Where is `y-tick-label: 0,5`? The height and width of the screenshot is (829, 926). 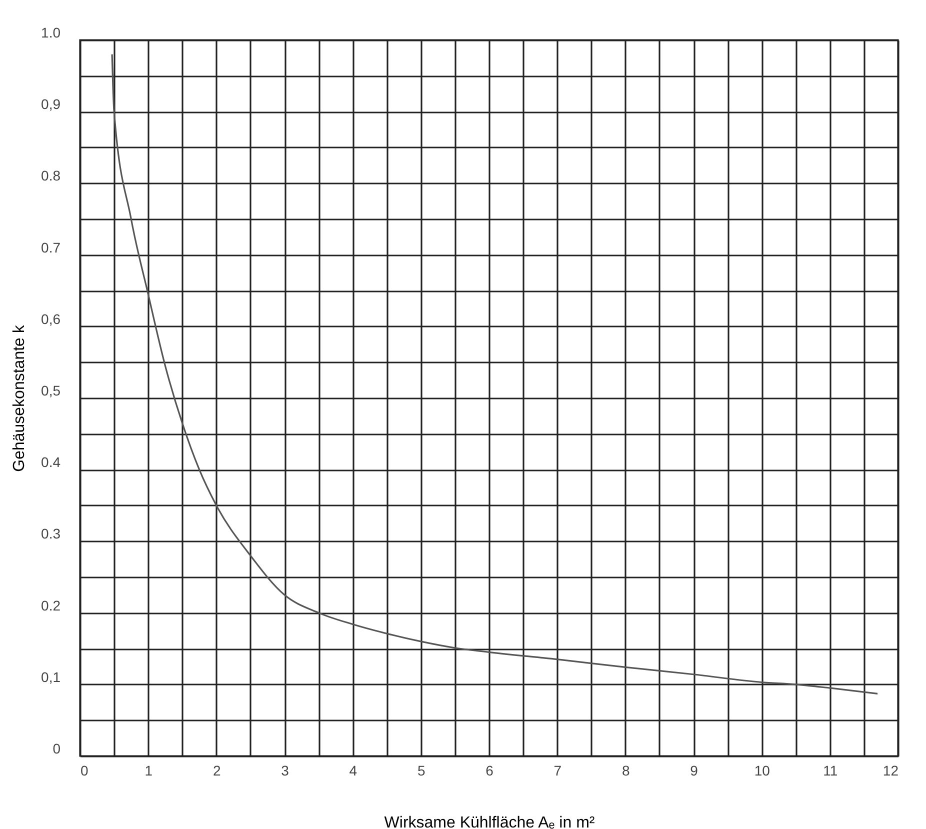 y-tick-label: 0,5 is located at coordinates (51, 390).